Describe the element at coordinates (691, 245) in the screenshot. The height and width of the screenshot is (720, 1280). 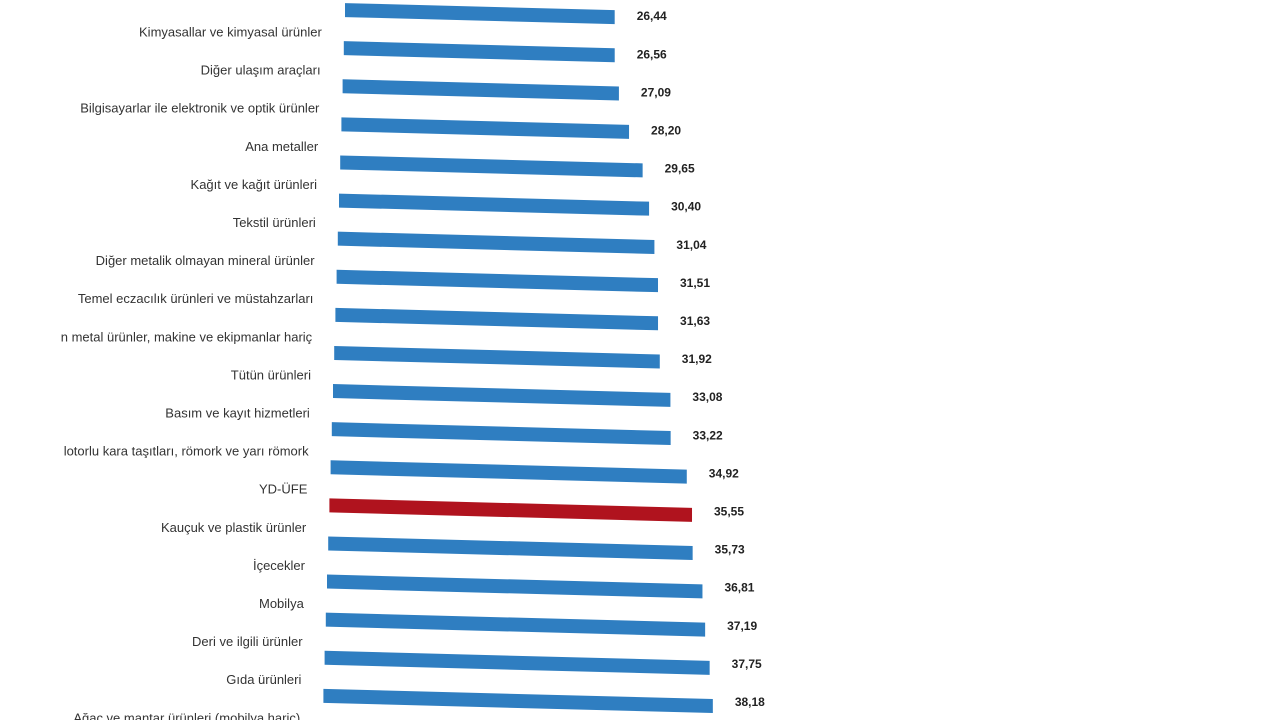
I see `value-label: 31,04` at that location.